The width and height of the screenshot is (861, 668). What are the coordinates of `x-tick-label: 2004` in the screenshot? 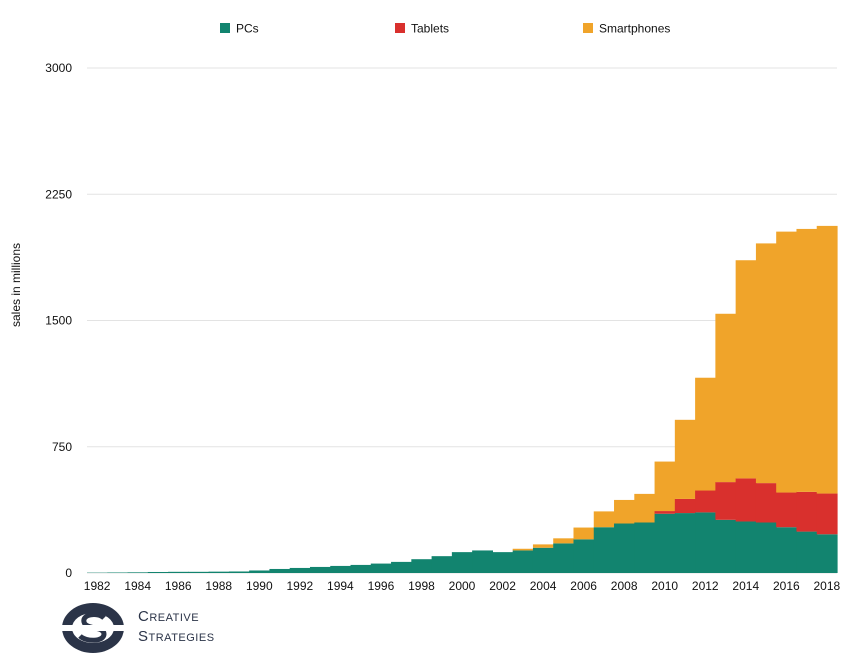 It's located at (543, 586).